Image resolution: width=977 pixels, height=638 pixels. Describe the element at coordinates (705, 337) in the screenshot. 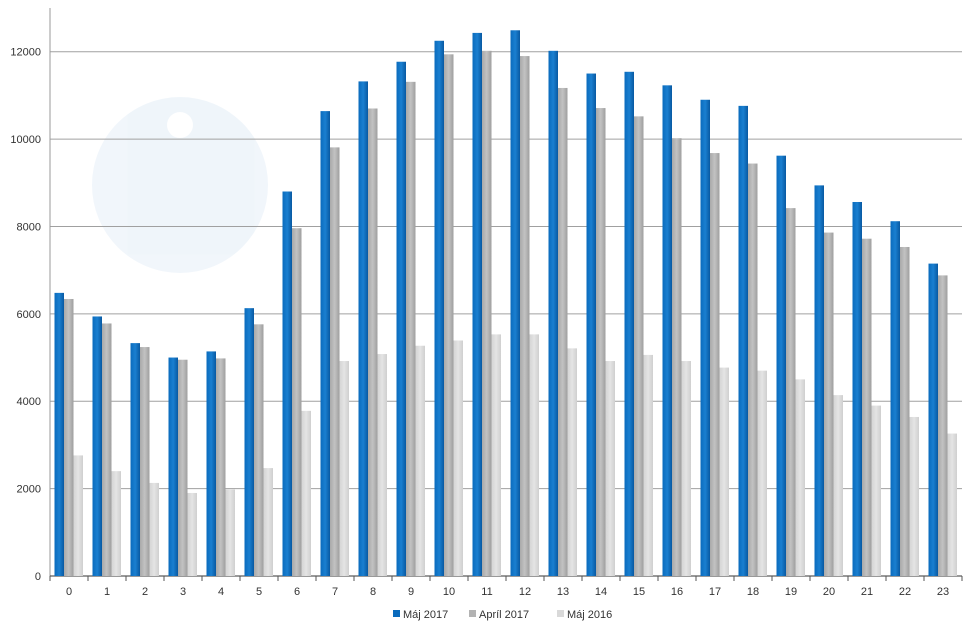

I see `bar-máj-2017-17` at that location.